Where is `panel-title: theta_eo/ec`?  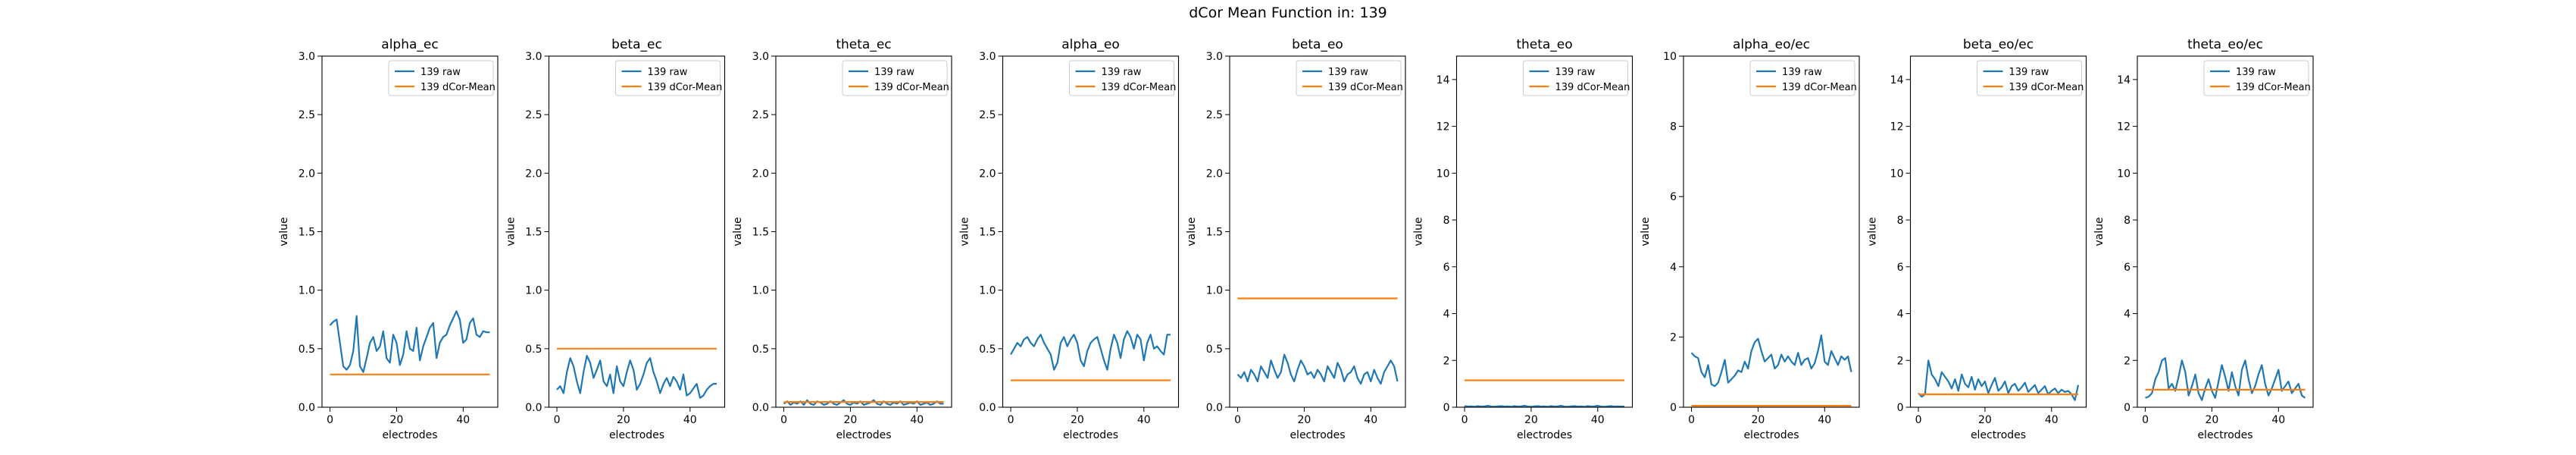 panel-title: theta_eo/ec is located at coordinates (2225, 44).